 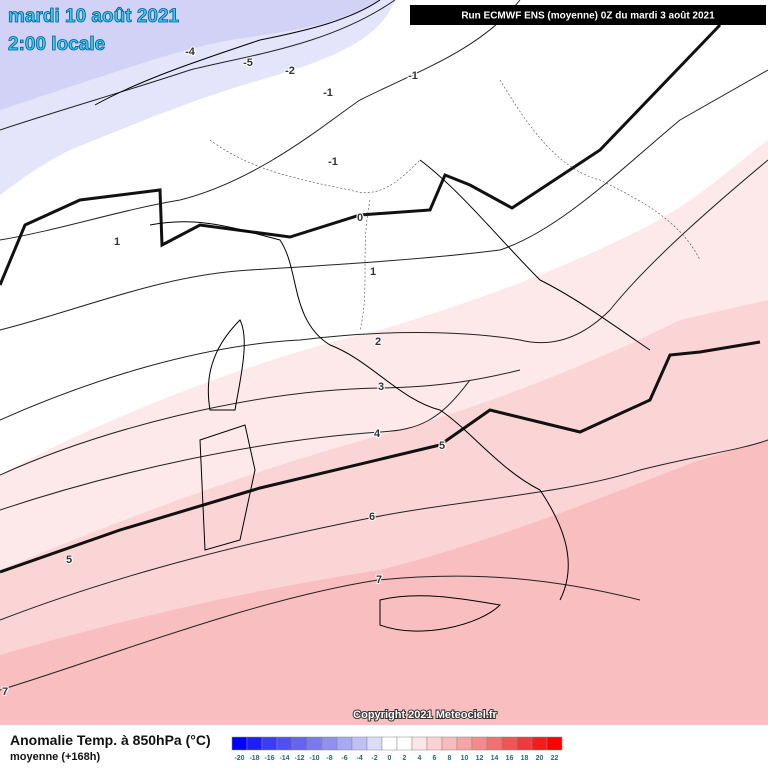 I want to click on colorbar-label: 4, so click(x=420, y=758).